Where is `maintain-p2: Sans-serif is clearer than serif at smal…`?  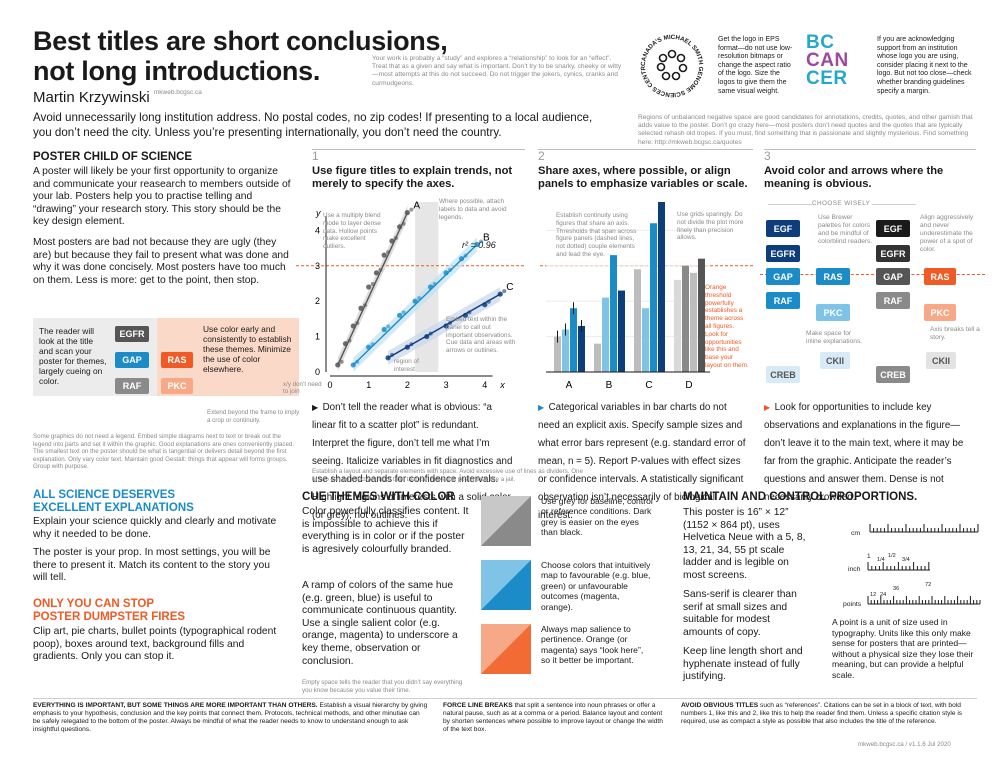
maintain-p2: Sans-serif is clearer than serif at smal… is located at coordinates (740, 613).